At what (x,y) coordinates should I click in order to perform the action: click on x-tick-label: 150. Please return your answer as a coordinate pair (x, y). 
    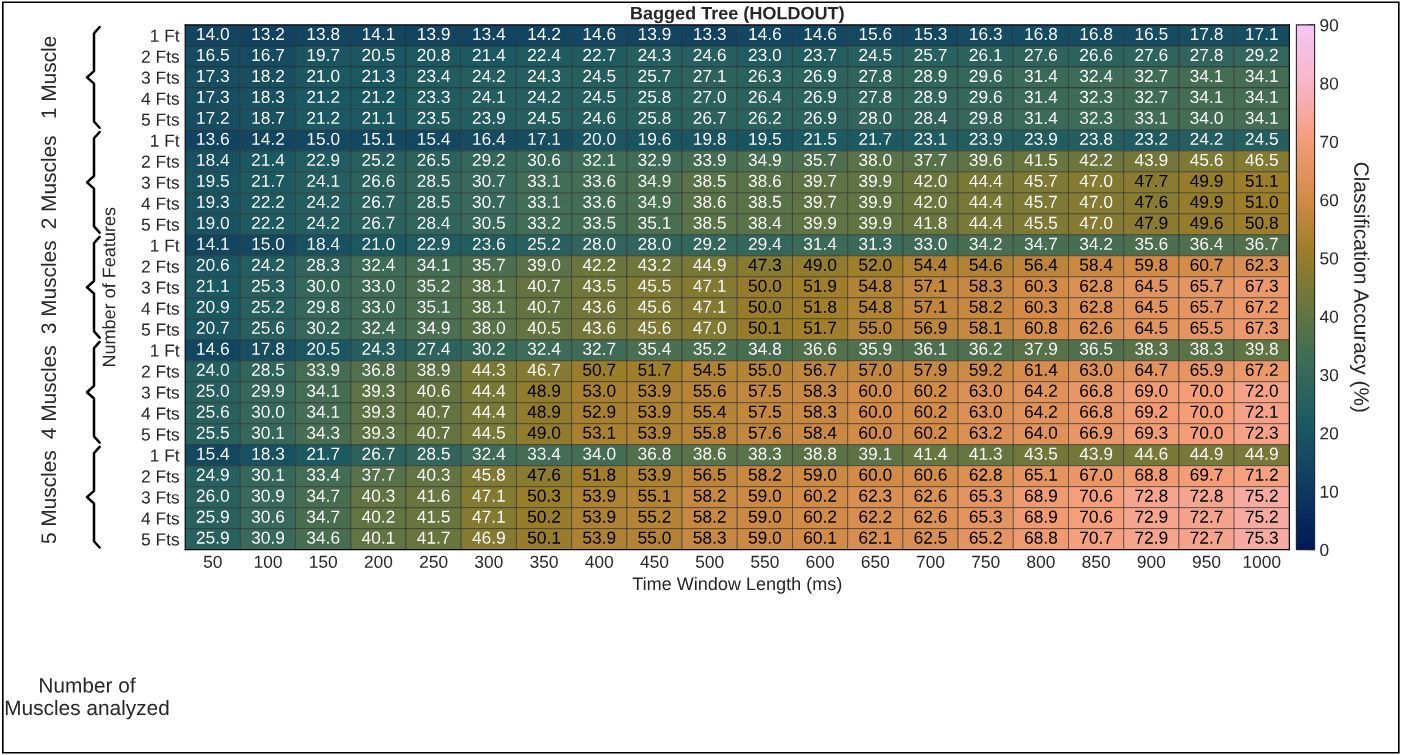
    Looking at the image, I should click on (324, 561).